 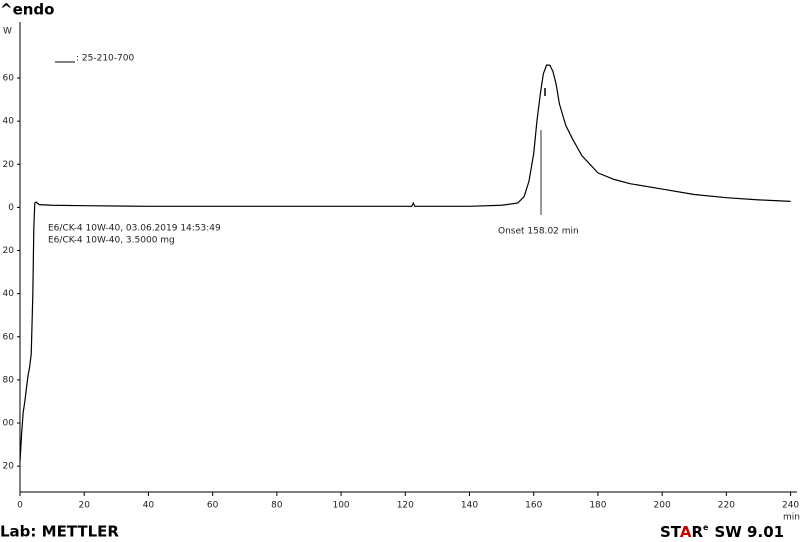 I want to click on x-tick-label: 240, so click(x=790, y=506).